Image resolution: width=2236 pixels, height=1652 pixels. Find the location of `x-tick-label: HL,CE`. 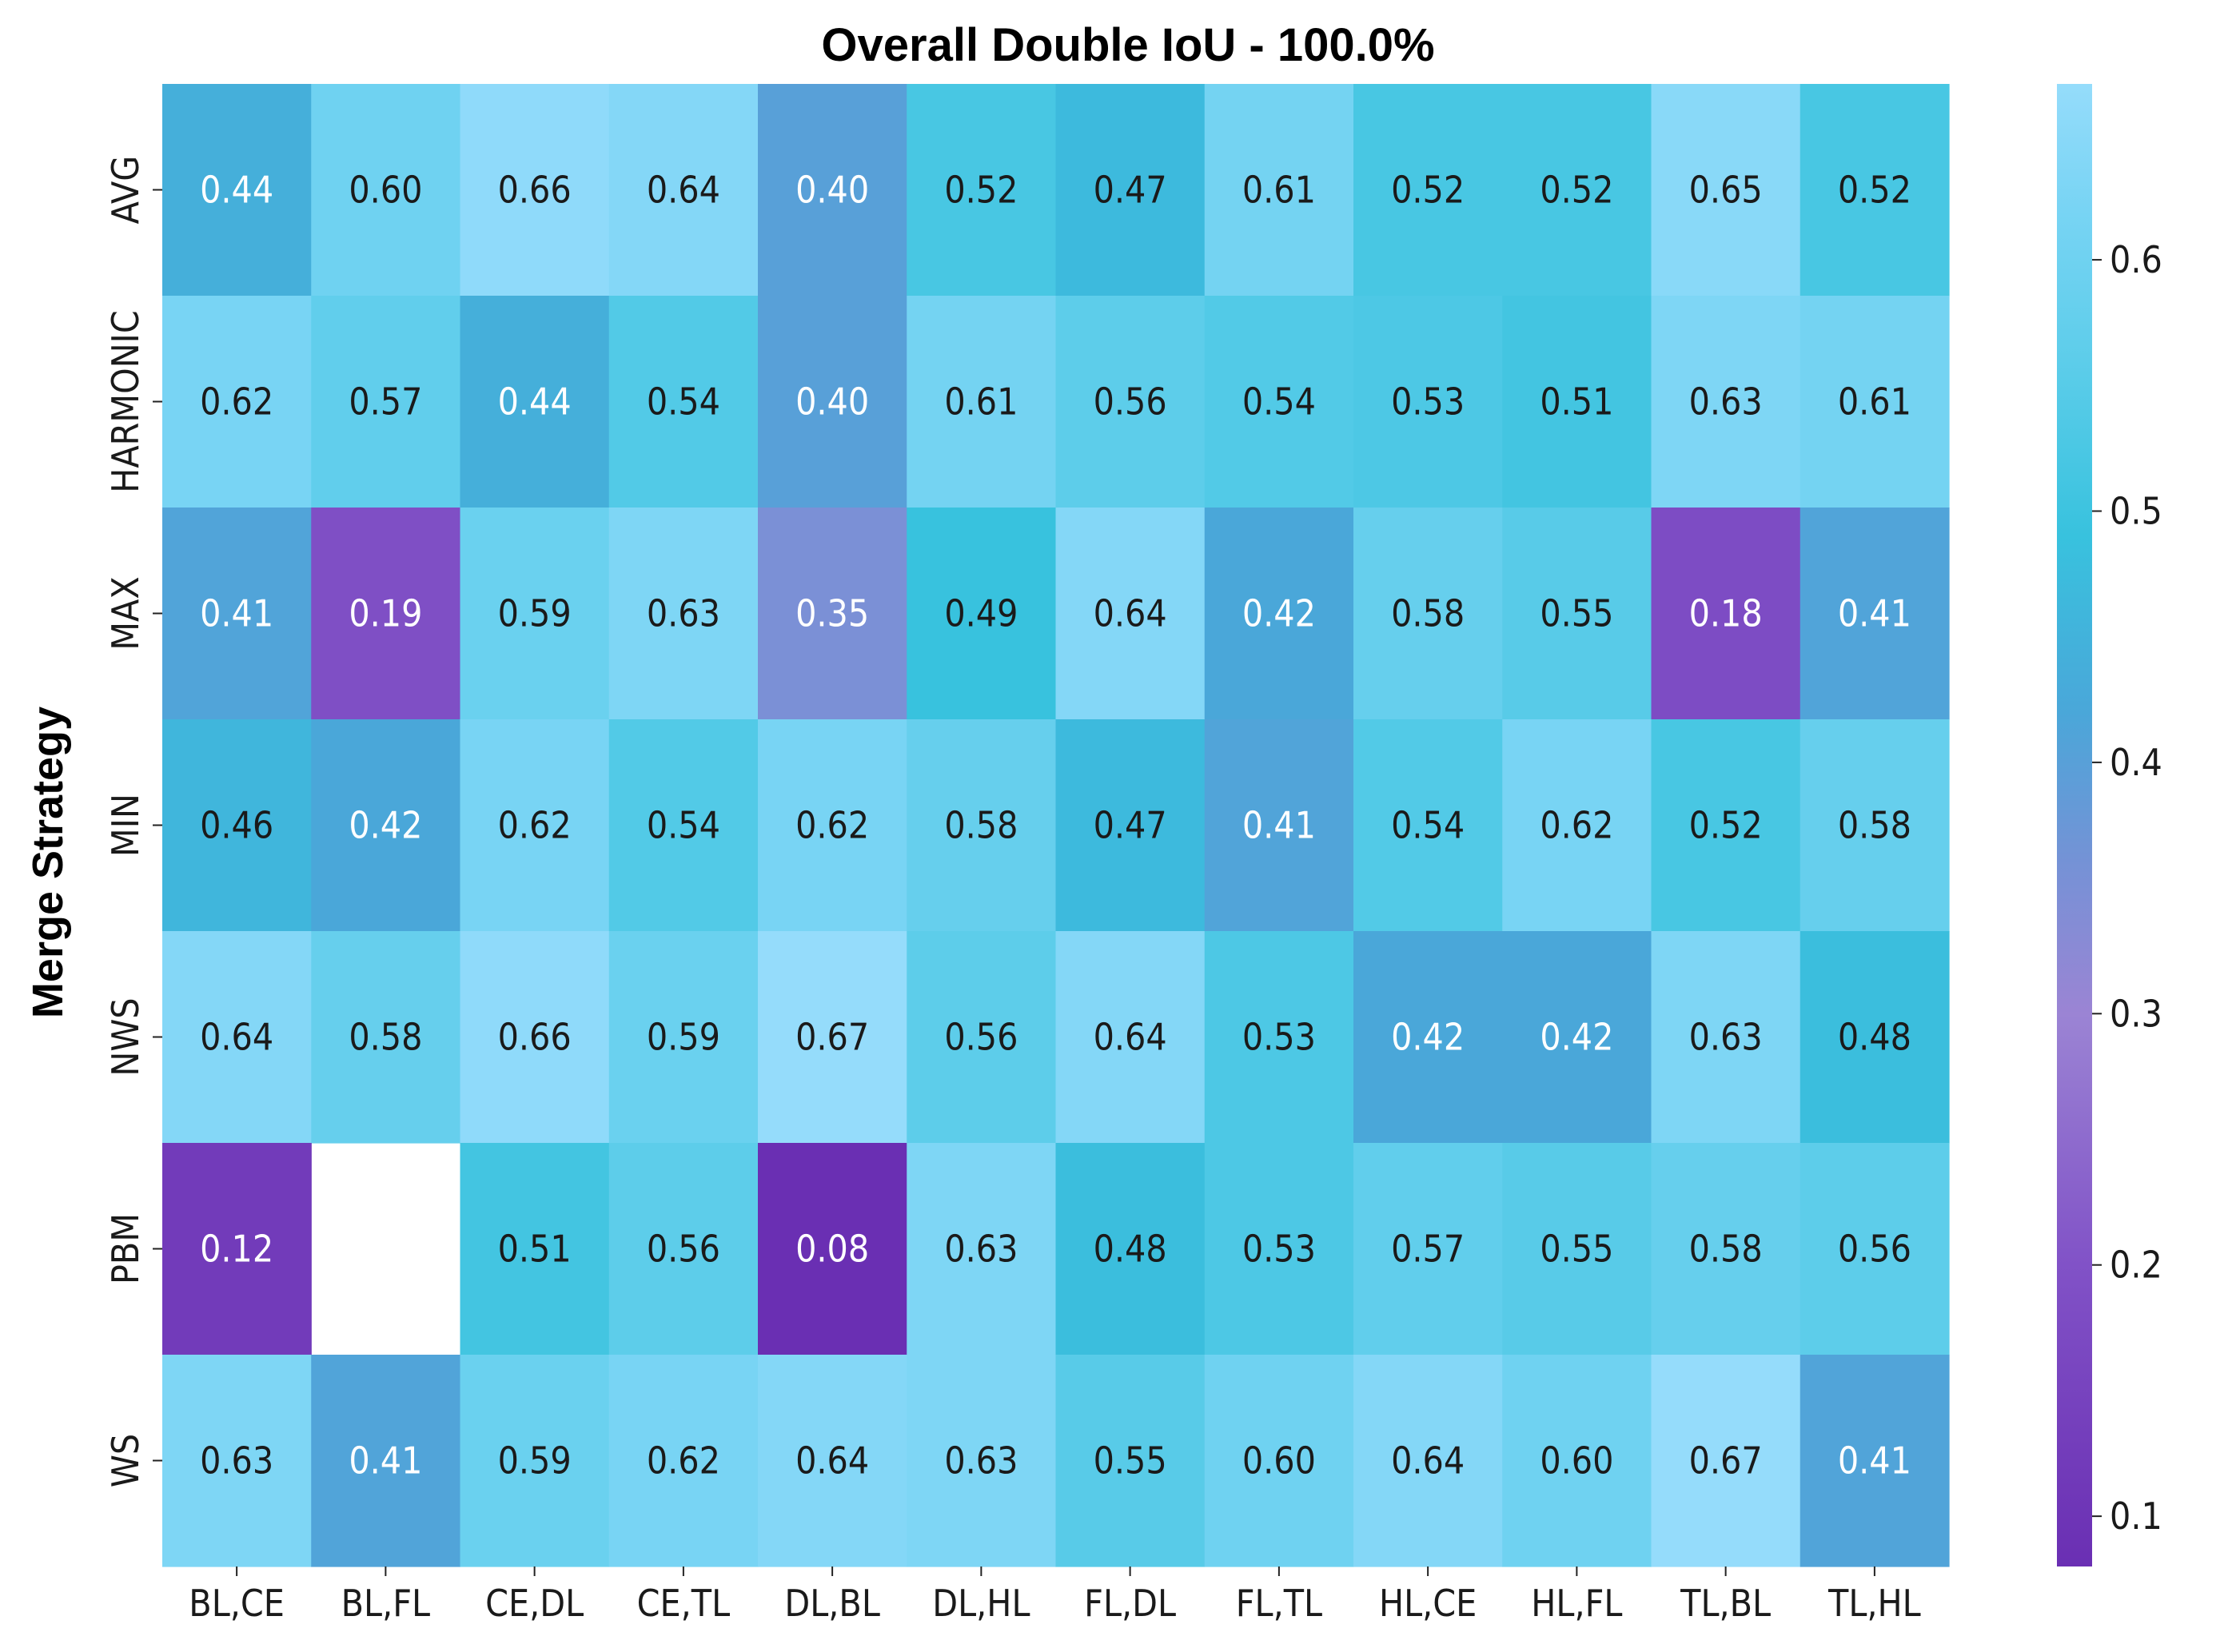

x-tick-label: HL,CE is located at coordinates (1428, 1603).